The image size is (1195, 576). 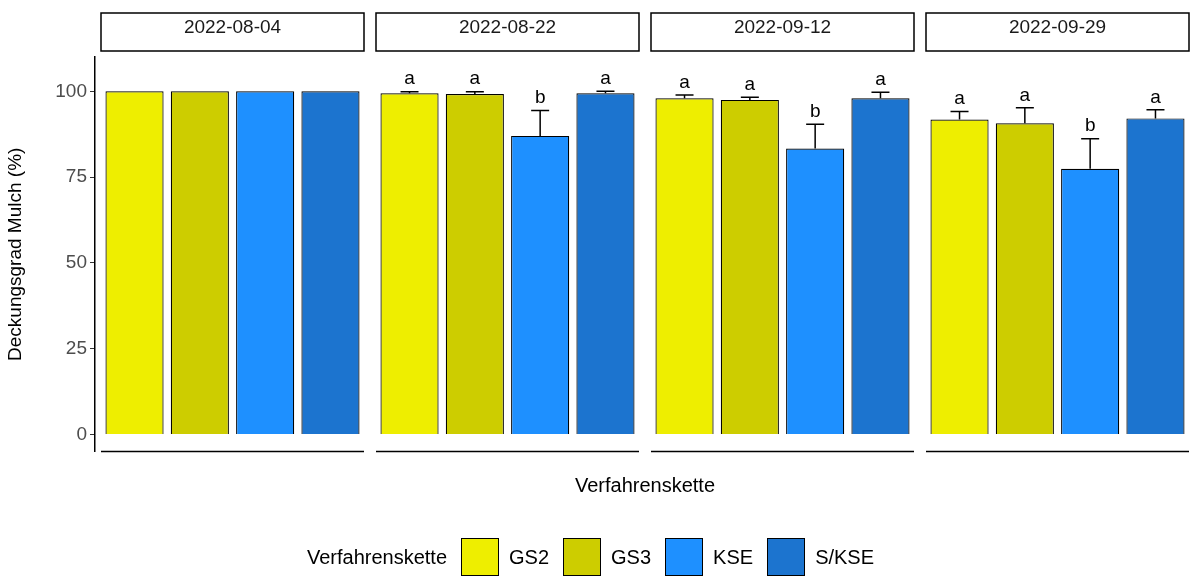 What do you see at coordinates (631, 557) in the screenshot?
I see `legend-label: GS3` at bounding box center [631, 557].